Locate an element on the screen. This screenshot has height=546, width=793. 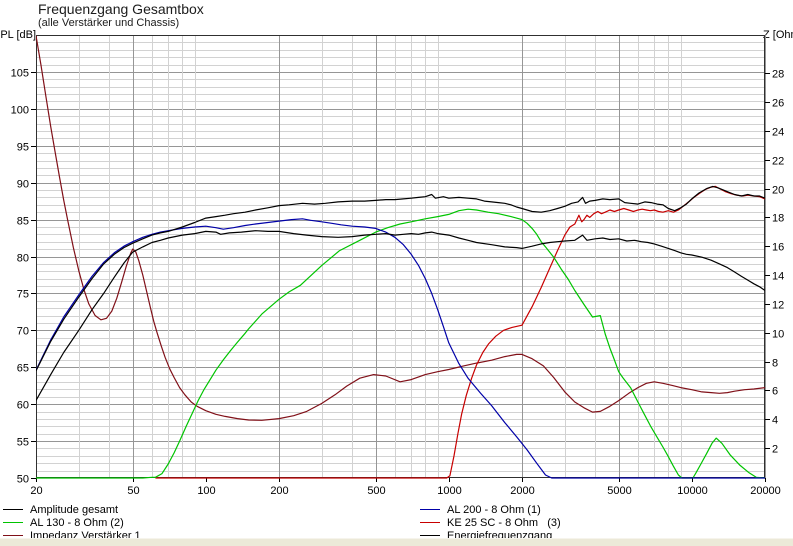
legend-item-ke25: KE 25 SC - 8 Ohm (3) is located at coordinates (490, 522).